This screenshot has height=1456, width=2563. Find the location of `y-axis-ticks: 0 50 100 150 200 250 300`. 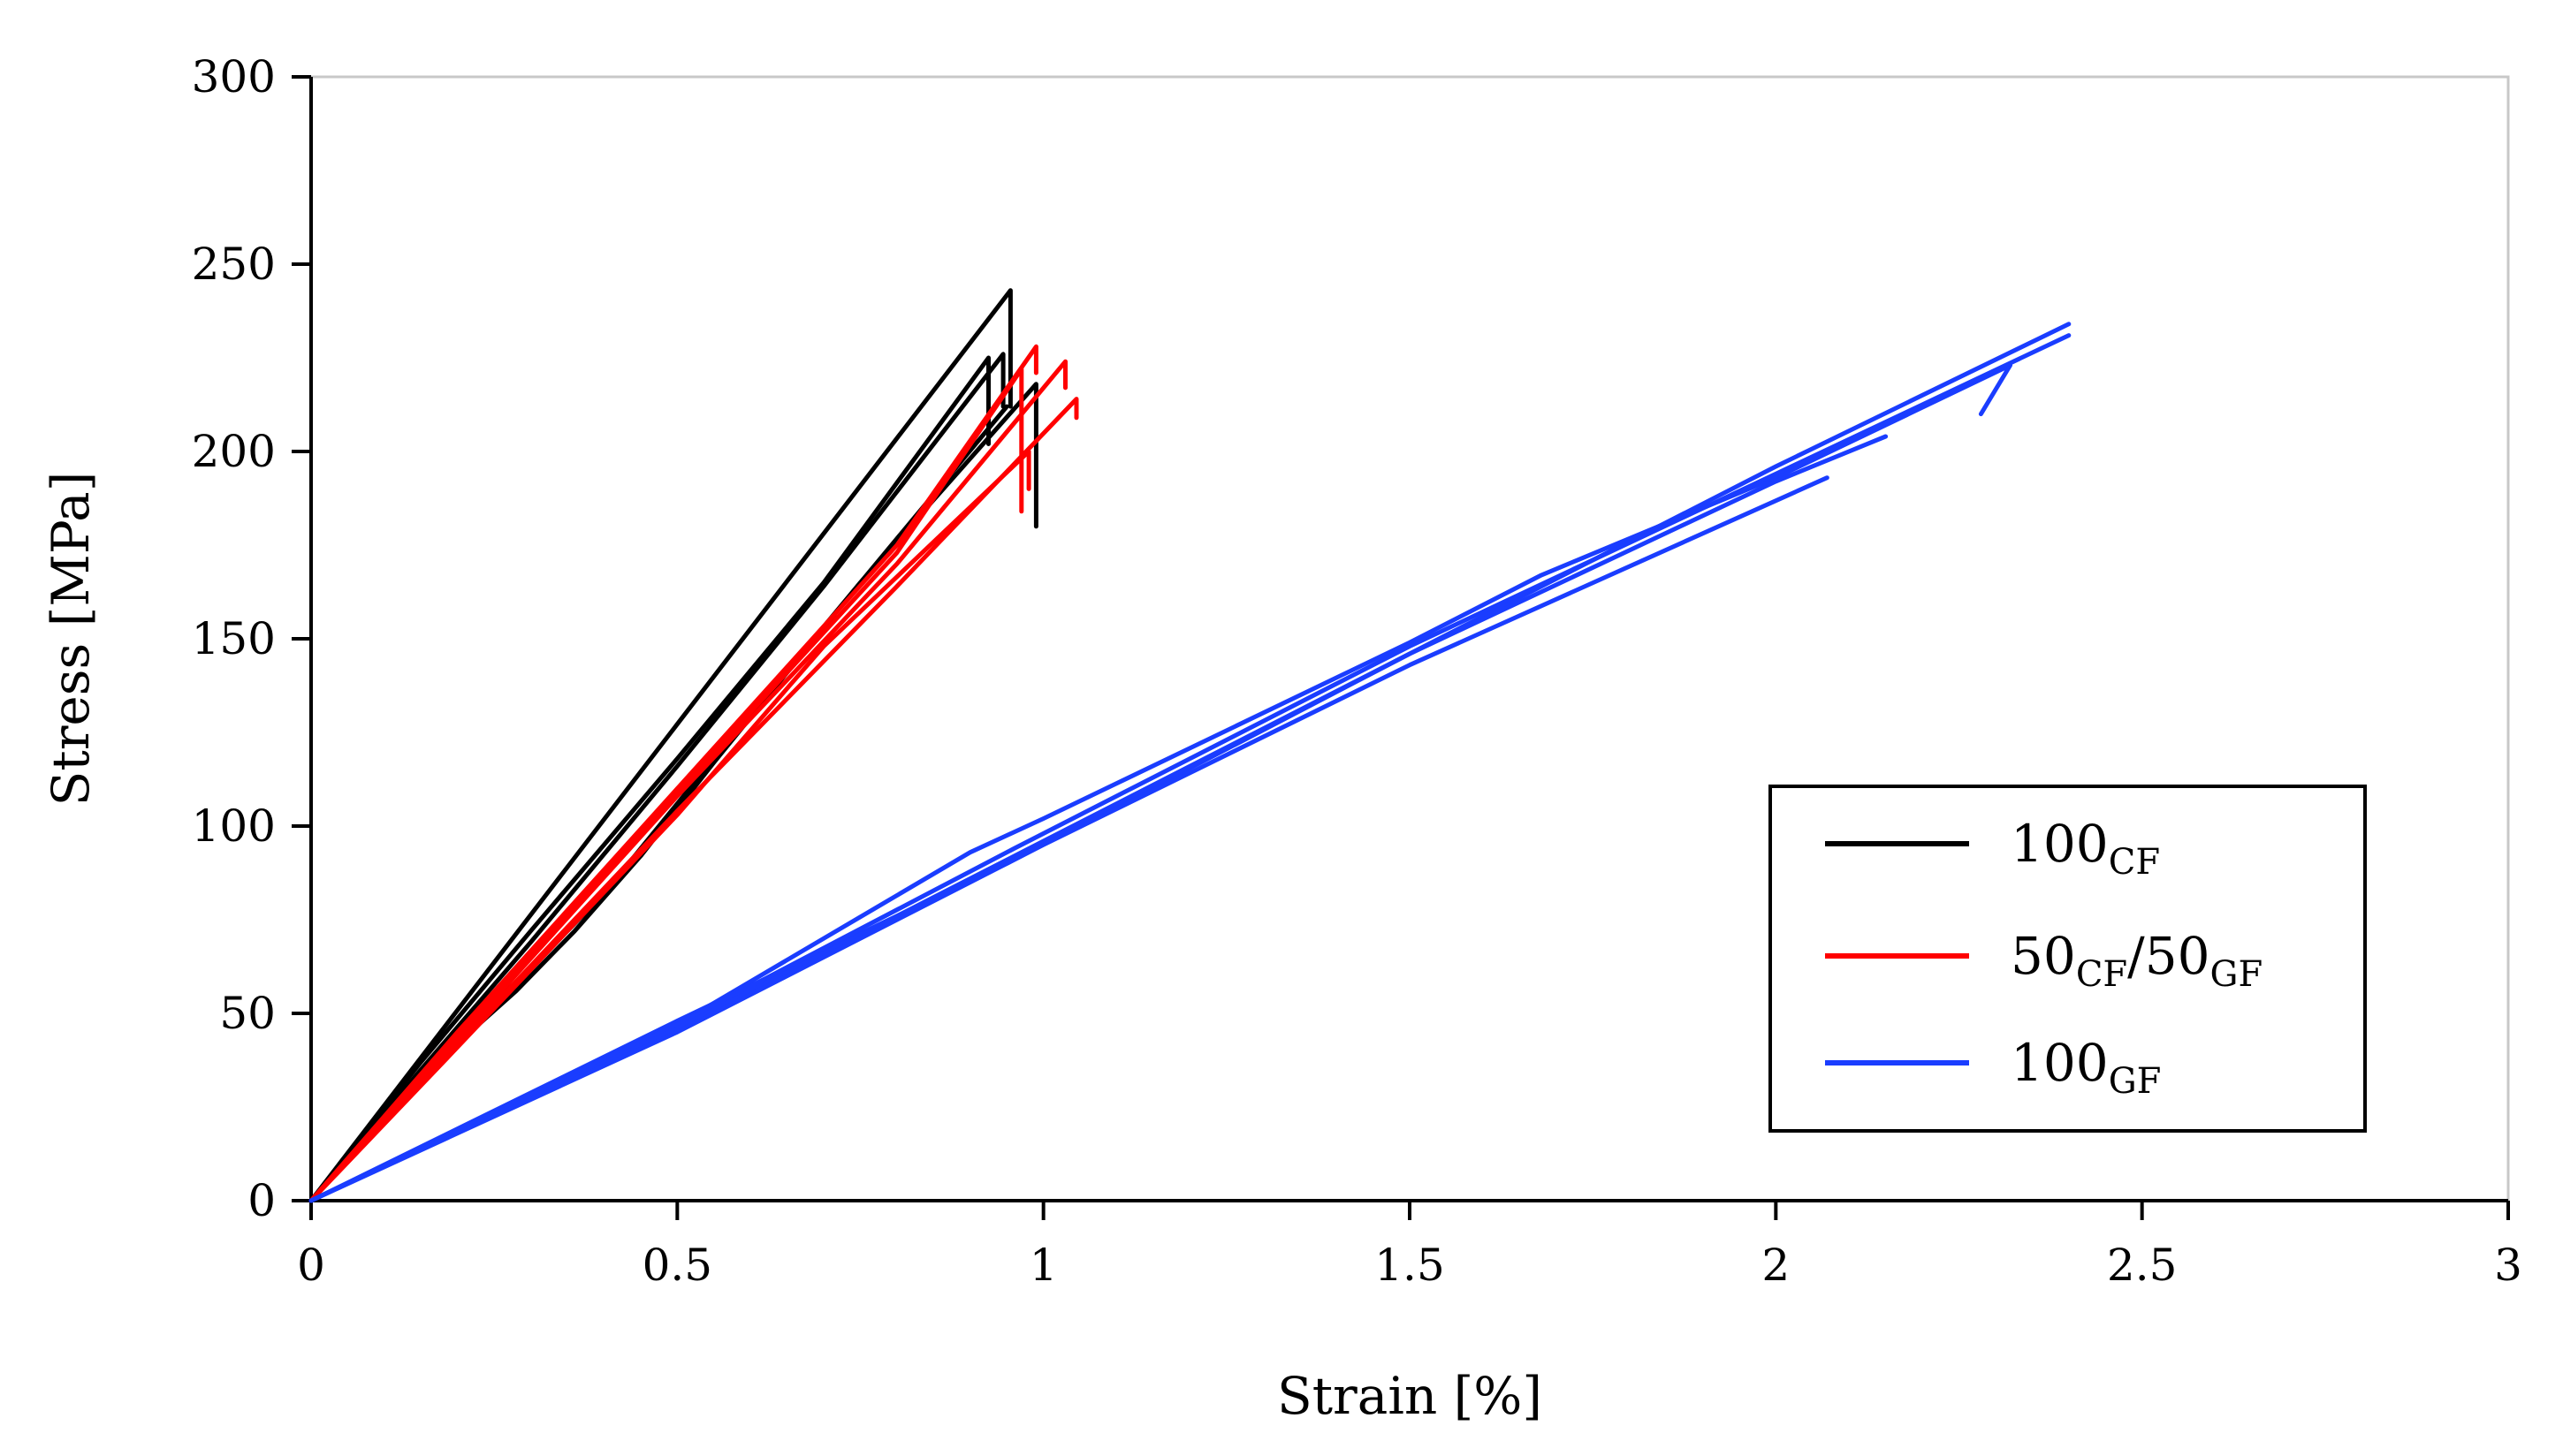

y-axis-ticks: 0 50 100 150 200 250 300 is located at coordinates (251, 638).